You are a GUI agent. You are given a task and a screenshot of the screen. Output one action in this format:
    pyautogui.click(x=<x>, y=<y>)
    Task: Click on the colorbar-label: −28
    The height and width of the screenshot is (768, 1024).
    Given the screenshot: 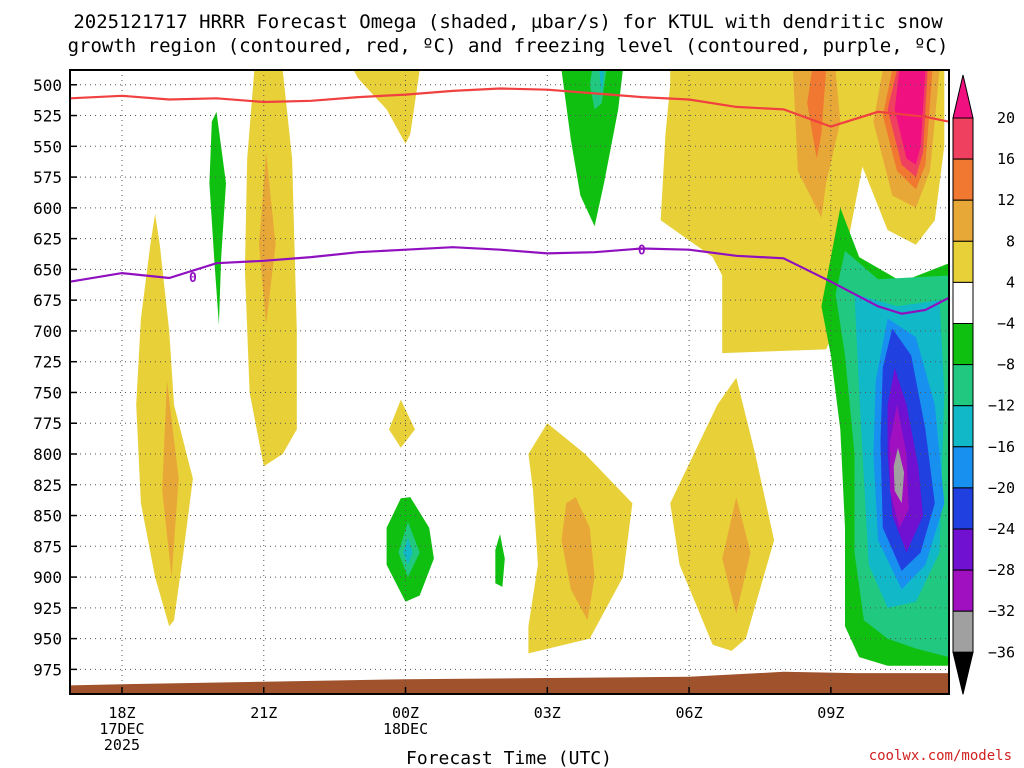 What is the action you would take?
    pyautogui.click(x=1001, y=570)
    